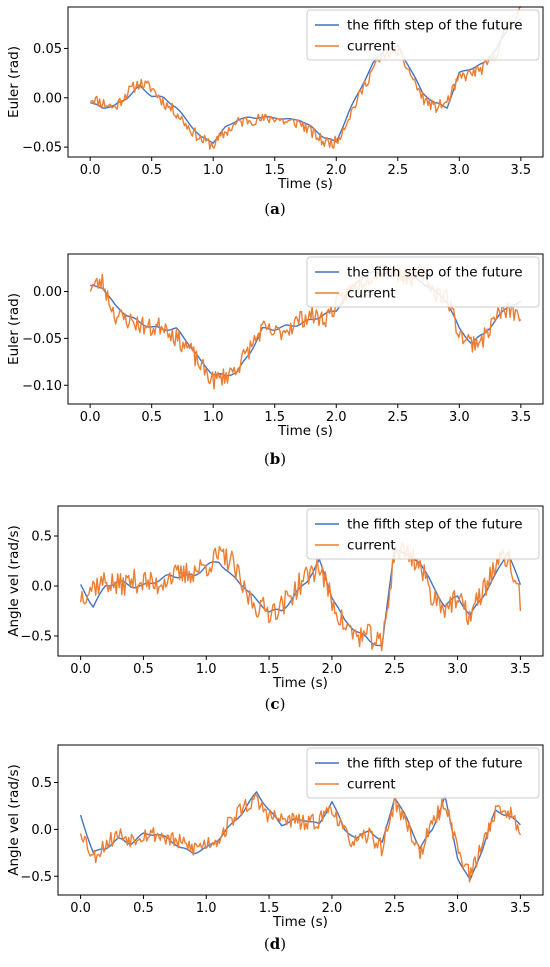 Image resolution: width=550 pixels, height=967 pixels. What do you see at coordinates (47, 49) in the screenshot?
I see `y-tick-label: 0.05` at bounding box center [47, 49].